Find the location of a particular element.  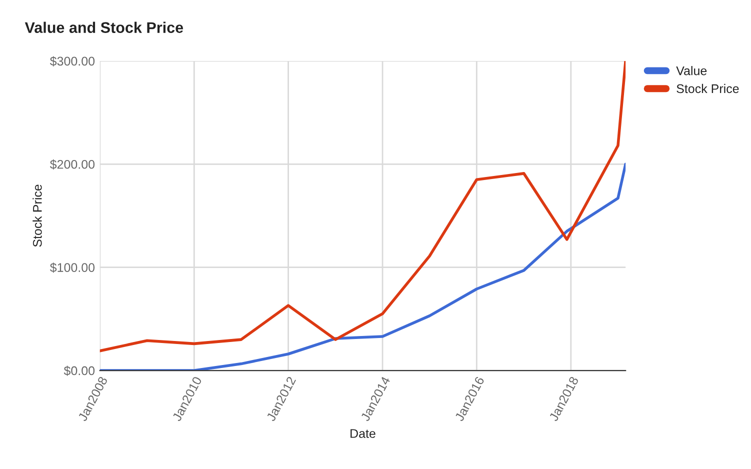

legend-label: Value is located at coordinates (691, 71).